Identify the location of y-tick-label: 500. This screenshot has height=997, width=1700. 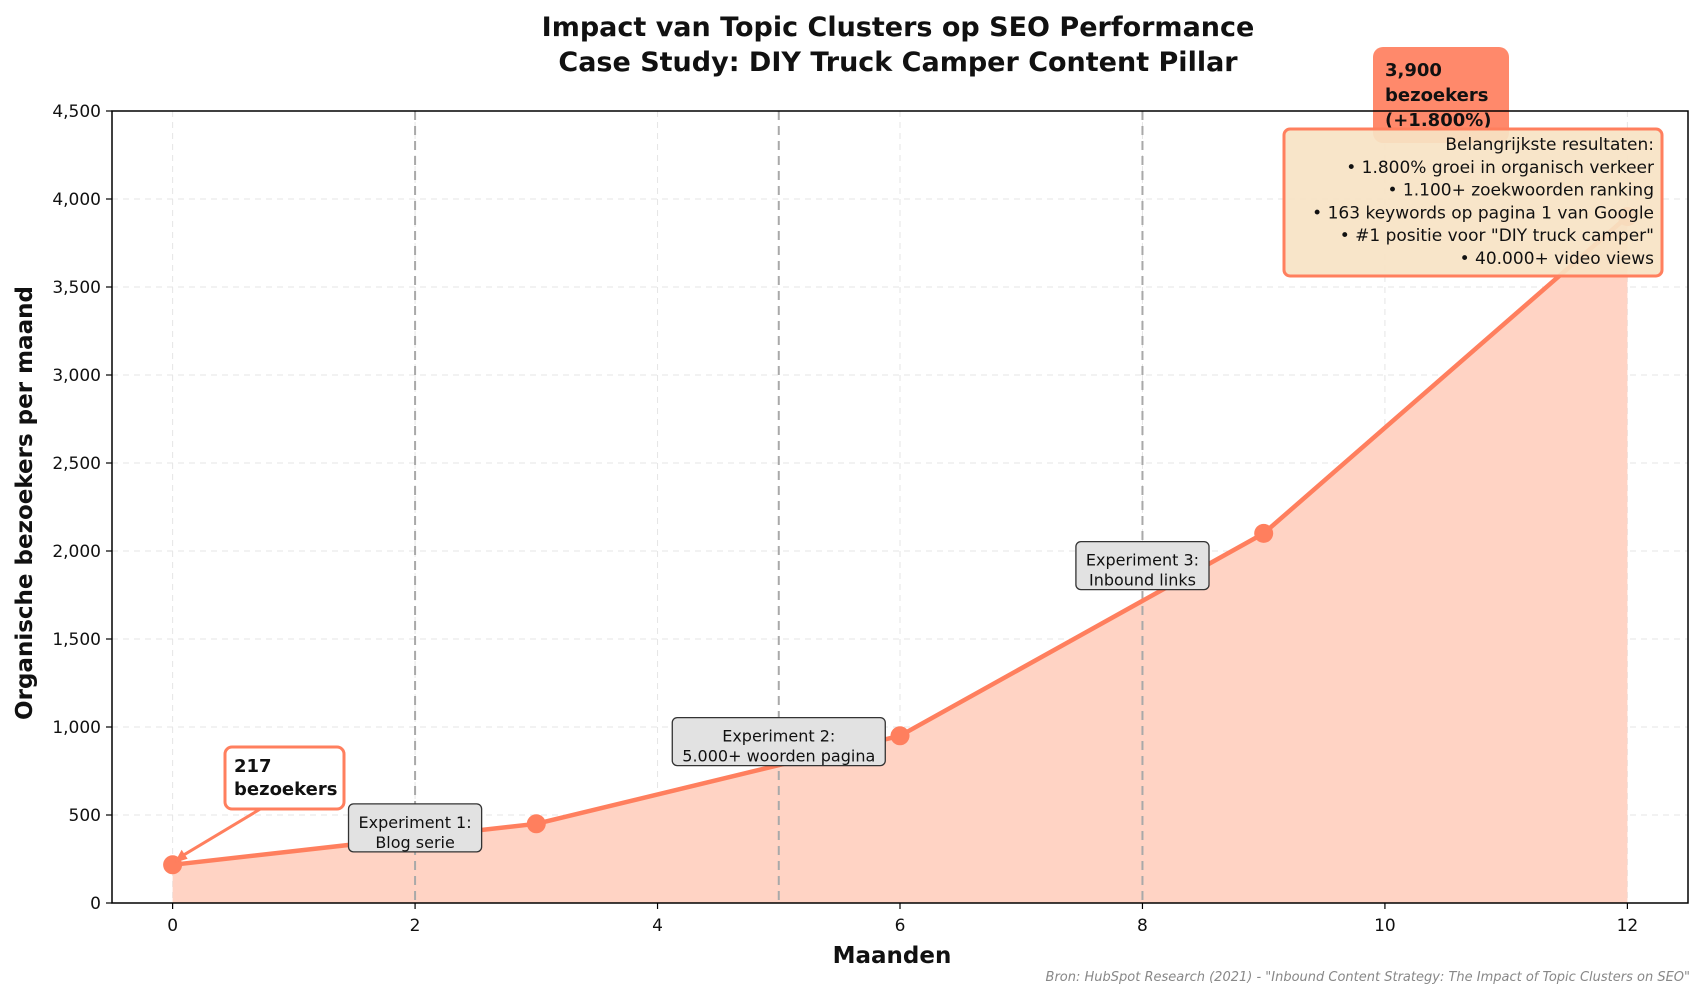
(85, 816).